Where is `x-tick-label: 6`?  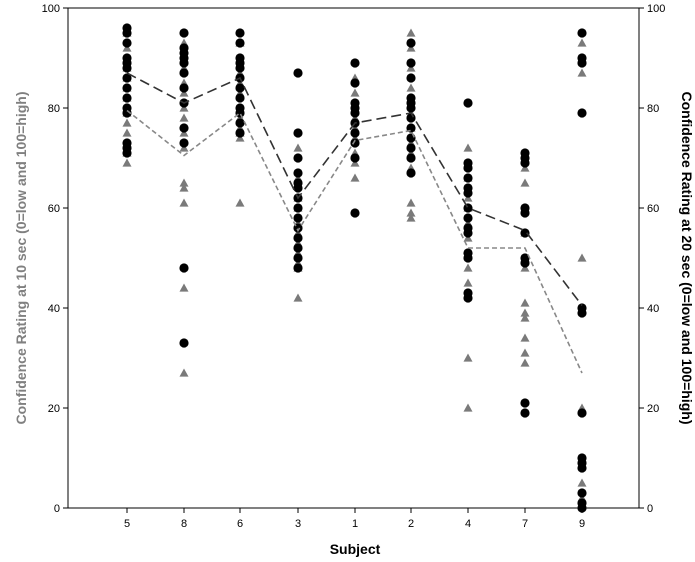
x-tick-label: 6 is located at coordinates (240, 524).